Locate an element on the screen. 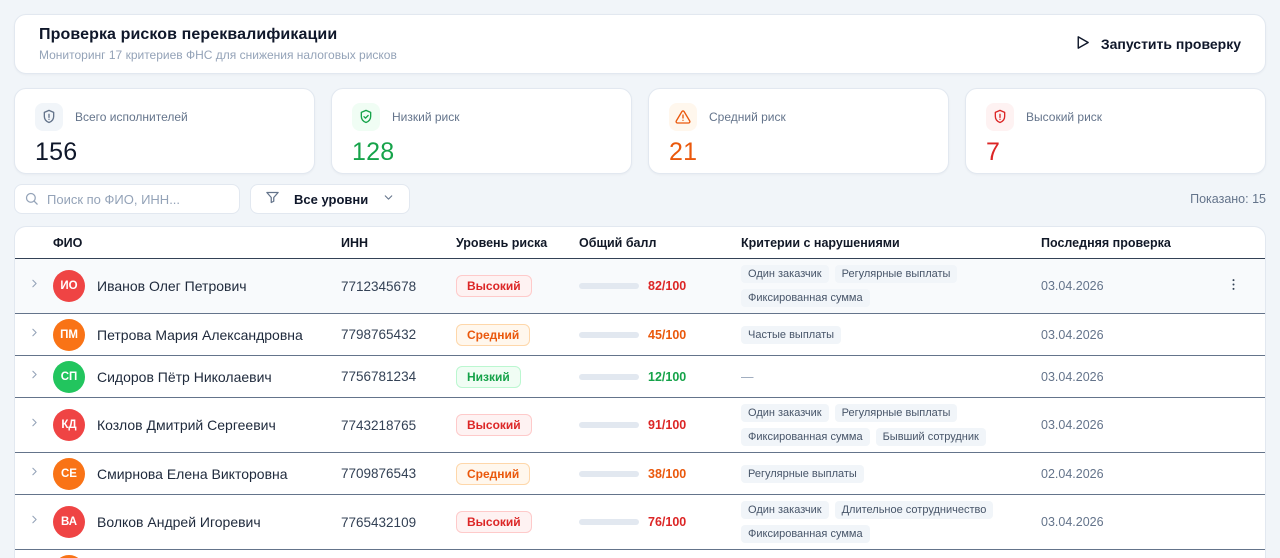 The width and height of the screenshot is (1280, 558). criteria-tag: Бывший сотрудник is located at coordinates (930, 437).